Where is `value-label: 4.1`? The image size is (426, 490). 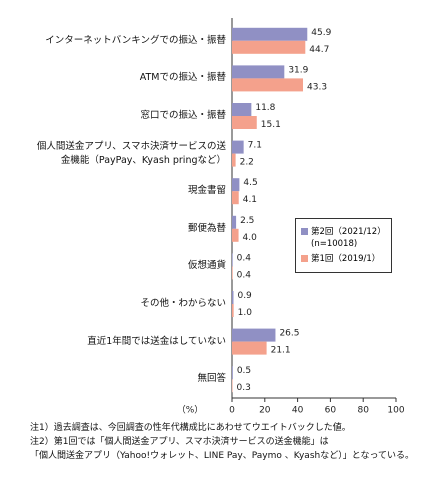
value-label: 4.1 is located at coordinates (250, 200).